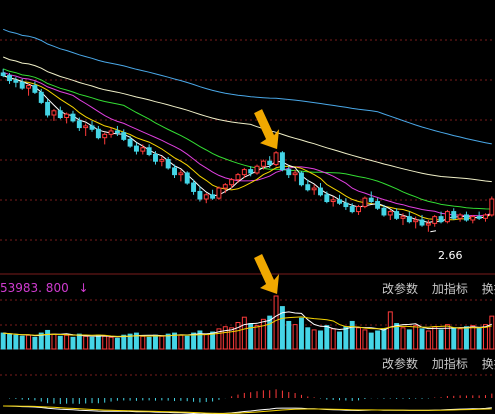 The height and width of the screenshot is (414, 495). What do you see at coordinates (449, 289) in the screenshot?
I see `add-indicator-button: 加指标` at bounding box center [449, 289].